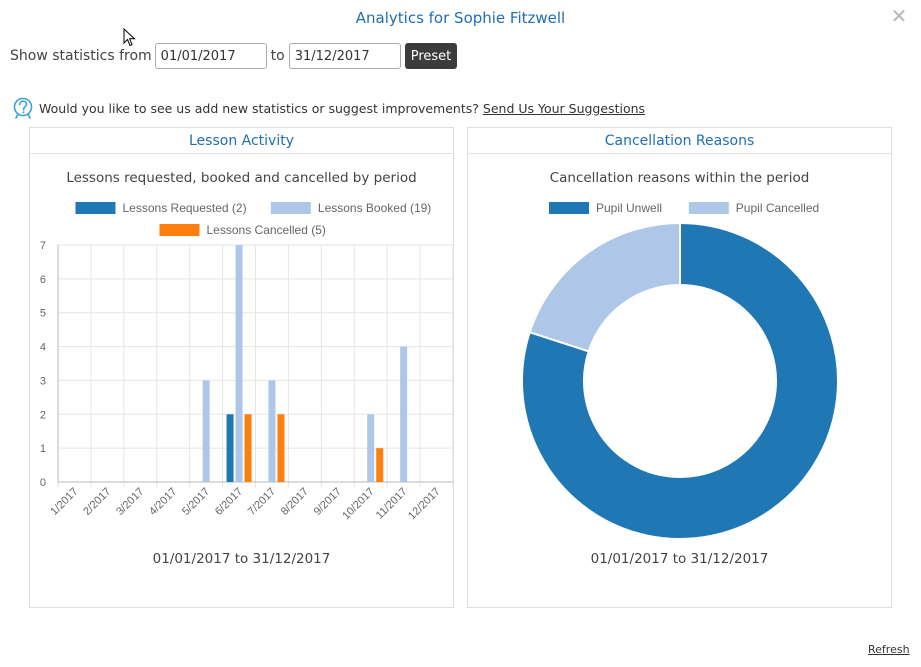  I want to click on x-tick-label: 1/2017, so click(64, 502).